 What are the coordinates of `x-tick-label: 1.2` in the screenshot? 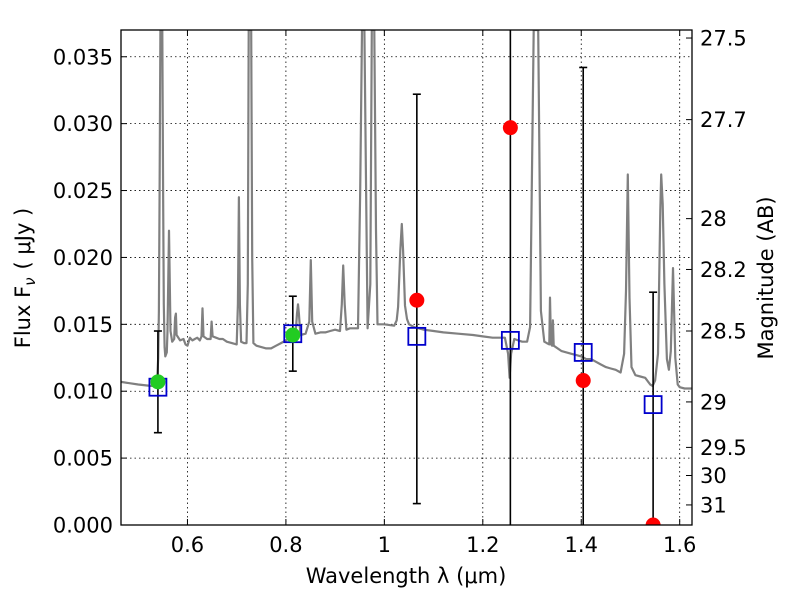 It's located at (482, 545).